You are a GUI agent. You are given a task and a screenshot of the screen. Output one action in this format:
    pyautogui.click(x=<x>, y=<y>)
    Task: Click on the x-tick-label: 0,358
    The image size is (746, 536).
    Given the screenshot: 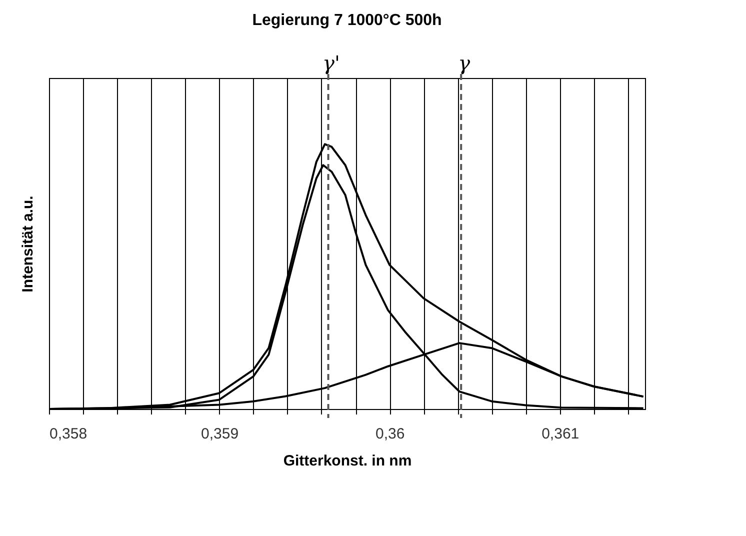 What is the action you would take?
    pyautogui.click(x=69, y=434)
    